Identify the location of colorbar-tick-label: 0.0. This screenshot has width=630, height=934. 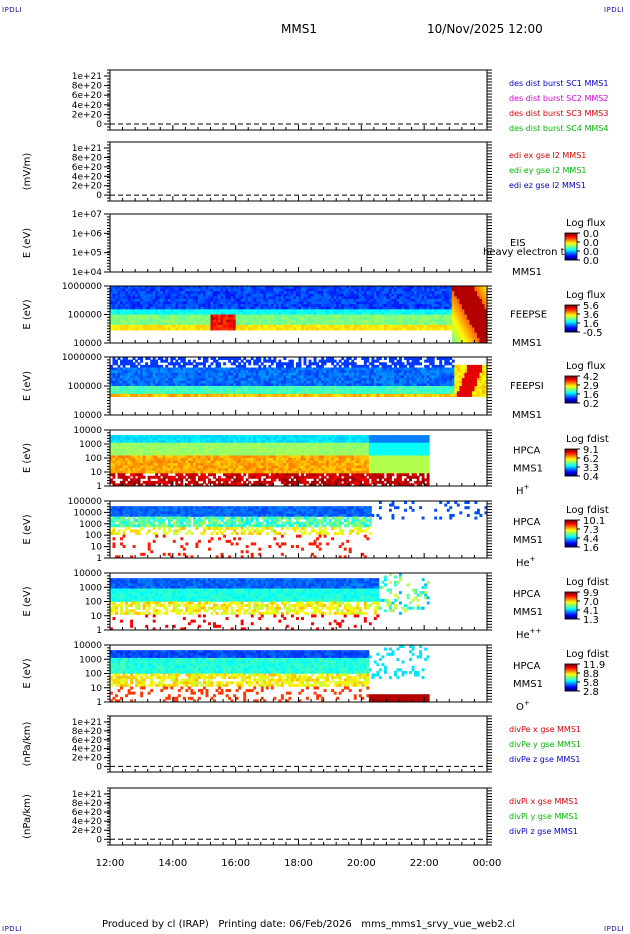
(591, 261).